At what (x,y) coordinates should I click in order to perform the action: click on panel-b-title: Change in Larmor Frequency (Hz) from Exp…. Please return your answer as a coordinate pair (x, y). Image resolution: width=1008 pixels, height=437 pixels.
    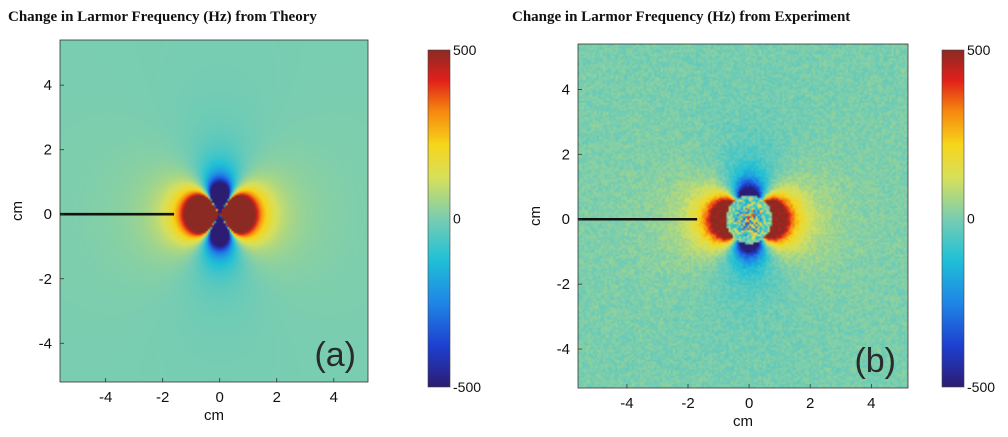
    Looking at the image, I should click on (681, 17).